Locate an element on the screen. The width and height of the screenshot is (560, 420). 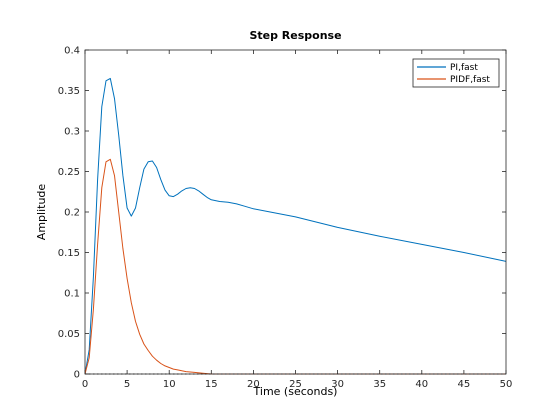
x-tick-label: 50 is located at coordinates (506, 384).